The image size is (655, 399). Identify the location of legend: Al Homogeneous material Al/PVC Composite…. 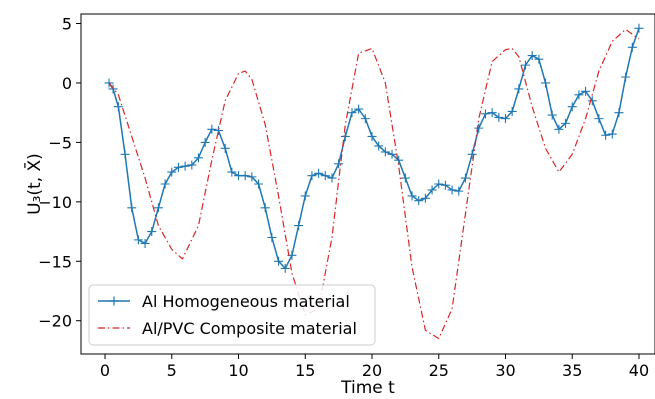
(232, 315).